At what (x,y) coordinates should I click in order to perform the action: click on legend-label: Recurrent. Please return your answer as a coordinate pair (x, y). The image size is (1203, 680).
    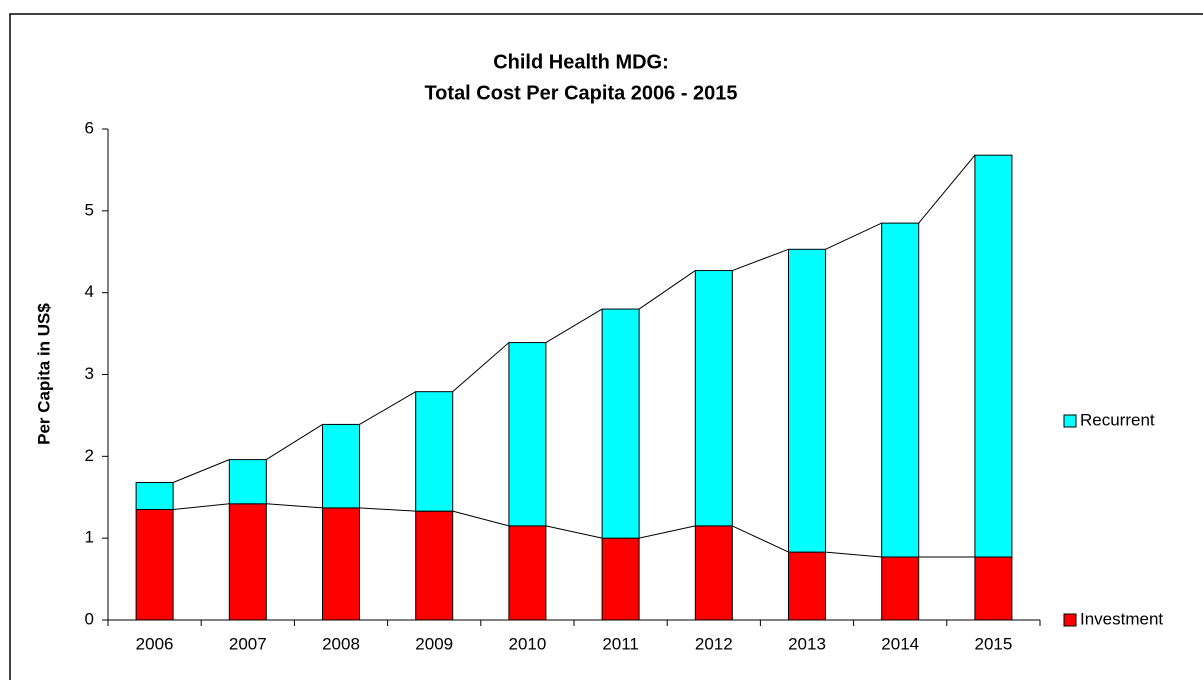
    Looking at the image, I should click on (1117, 419).